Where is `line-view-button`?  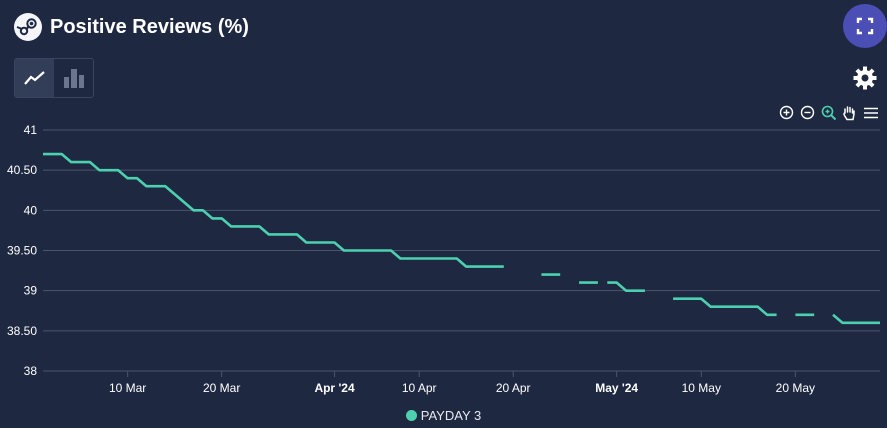 line-view-button is located at coordinates (34, 78).